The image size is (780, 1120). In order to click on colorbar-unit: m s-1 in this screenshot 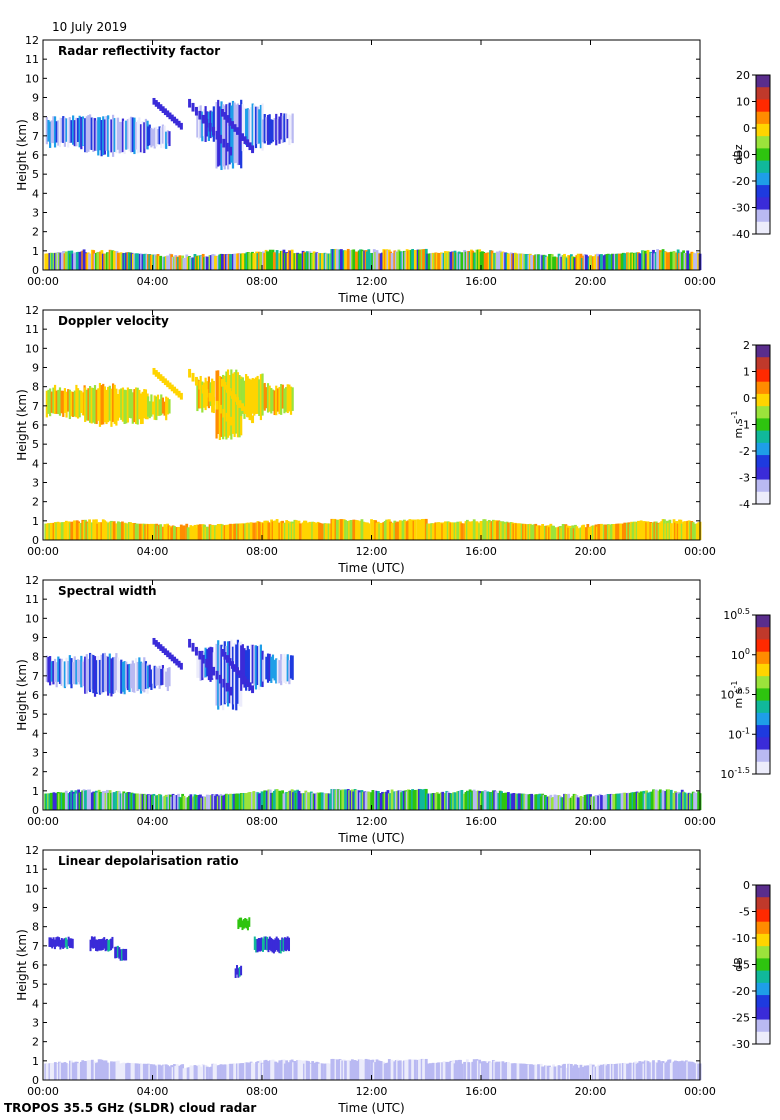, I will do `click(737, 425)`.